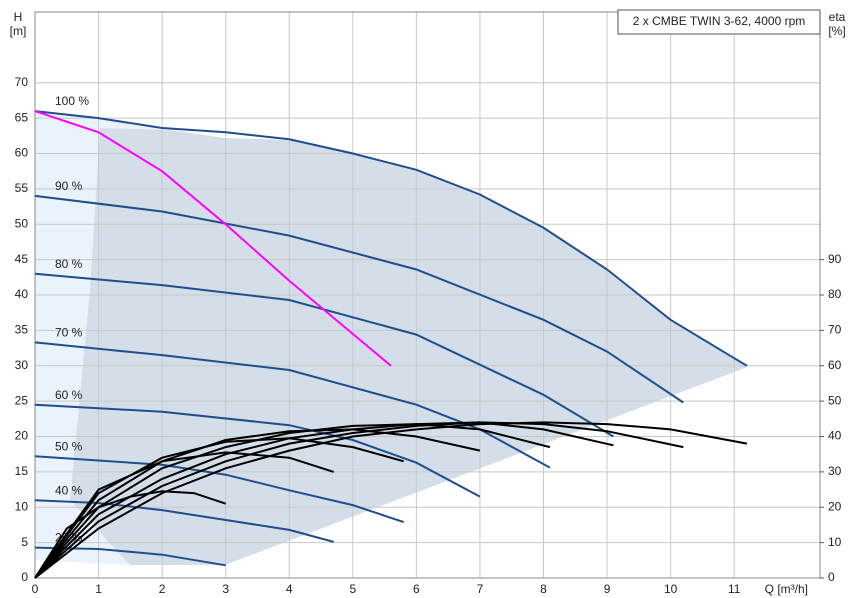 The height and width of the screenshot is (598, 855). What do you see at coordinates (480, 589) in the screenshot?
I see `x-tick-label: 7` at bounding box center [480, 589].